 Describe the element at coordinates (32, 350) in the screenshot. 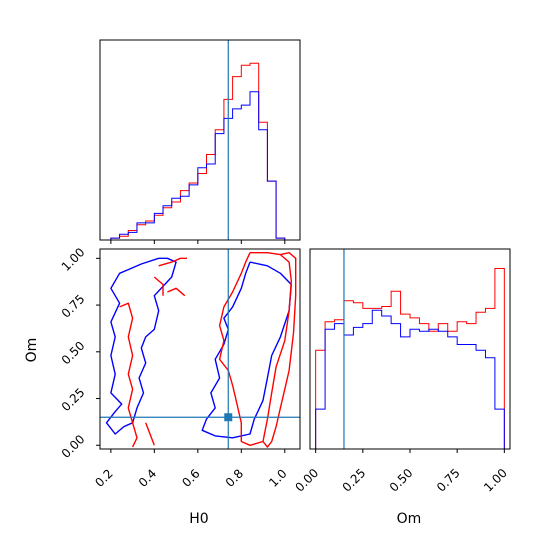

I see `y-axis-label-om: Om` at that location.